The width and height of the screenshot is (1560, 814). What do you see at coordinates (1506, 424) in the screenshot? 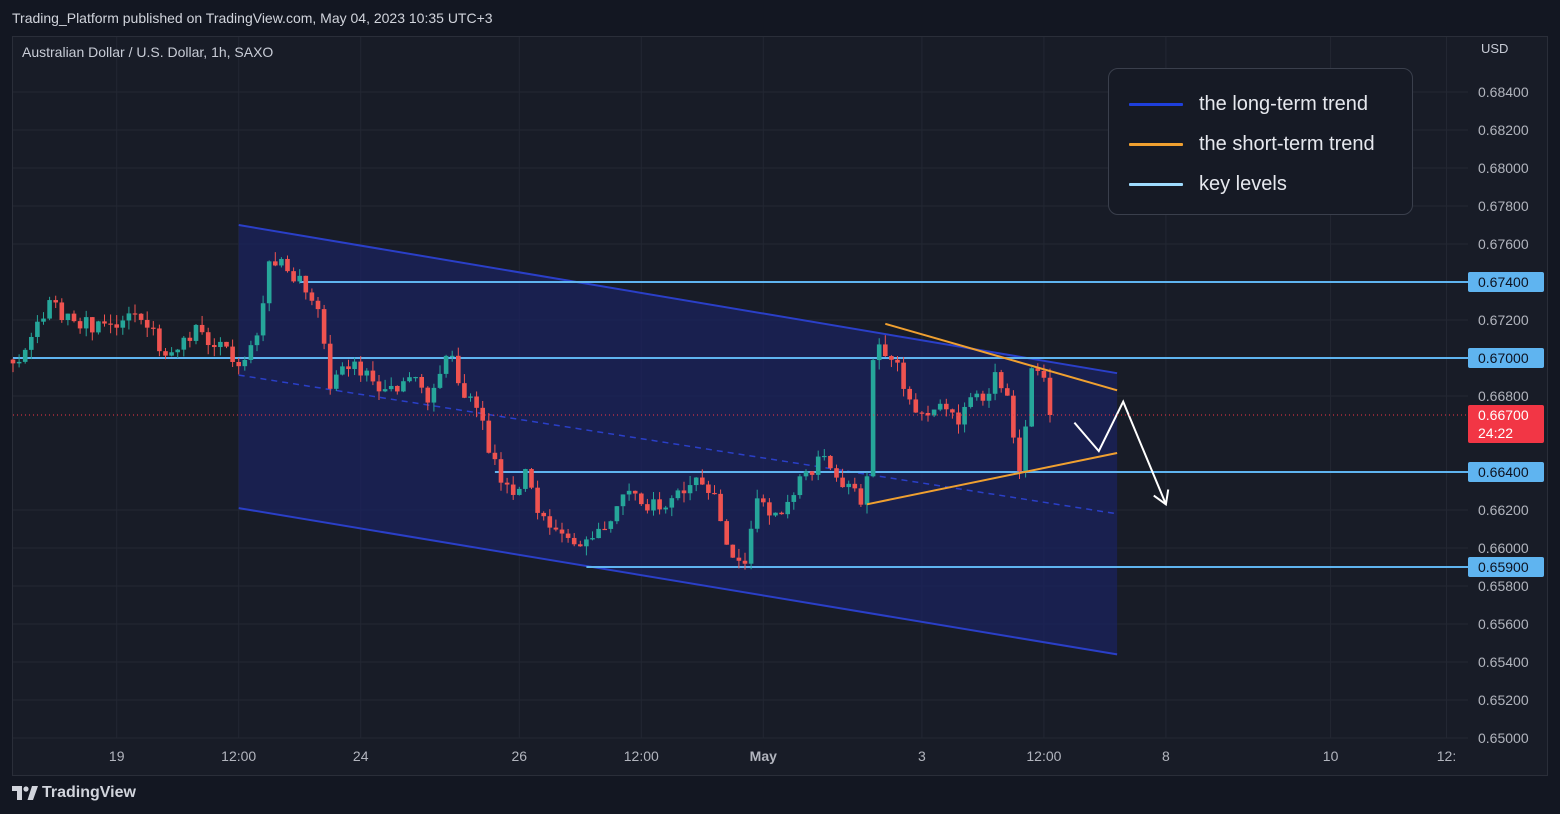
I see `current-price-badge` at bounding box center [1506, 424].